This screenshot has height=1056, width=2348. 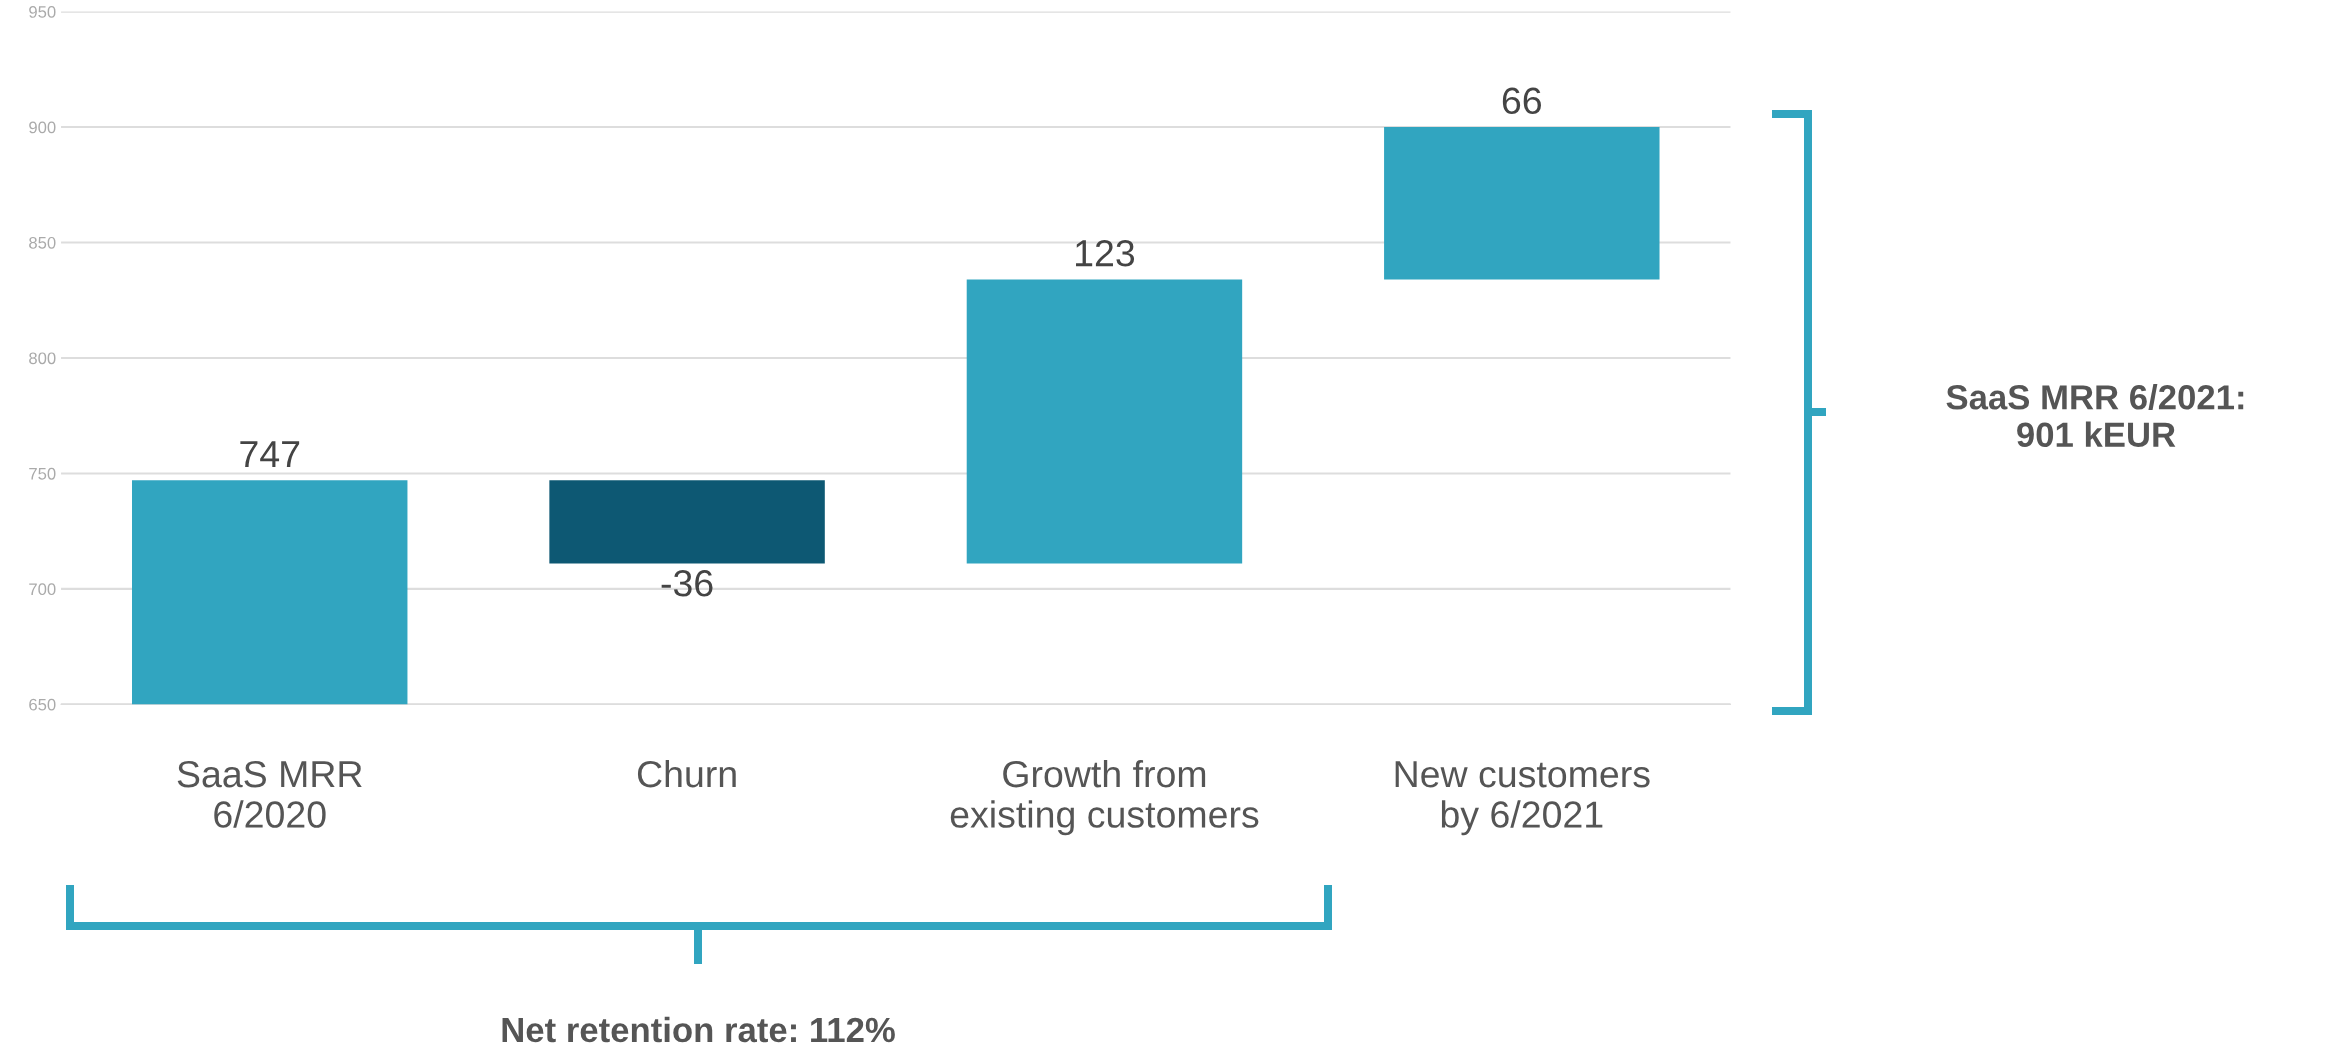 I want to click on text: Net retention rate: 112%, so click(x=698, y=1029).